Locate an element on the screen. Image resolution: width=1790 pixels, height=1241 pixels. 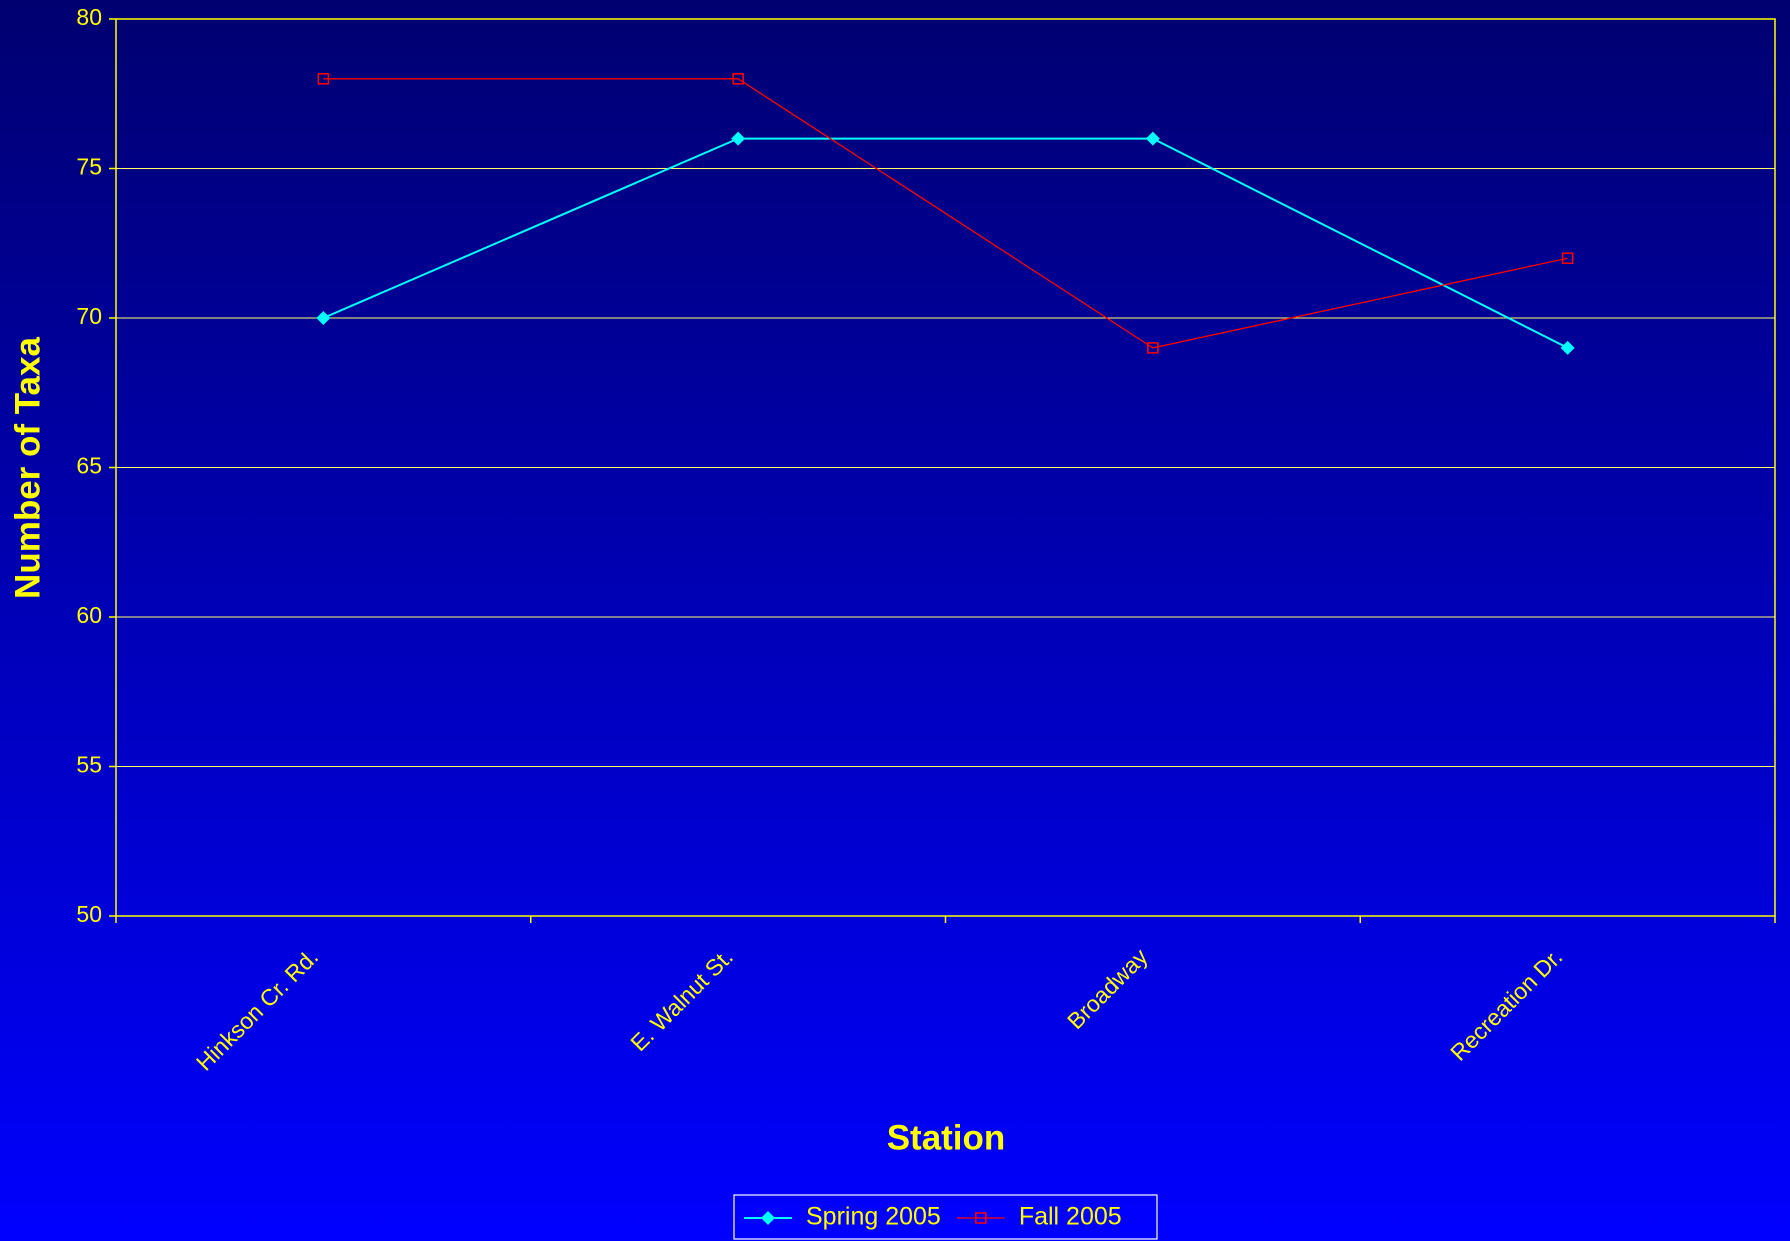
y-tick-label: 80 is located at coordinates (89, 17).